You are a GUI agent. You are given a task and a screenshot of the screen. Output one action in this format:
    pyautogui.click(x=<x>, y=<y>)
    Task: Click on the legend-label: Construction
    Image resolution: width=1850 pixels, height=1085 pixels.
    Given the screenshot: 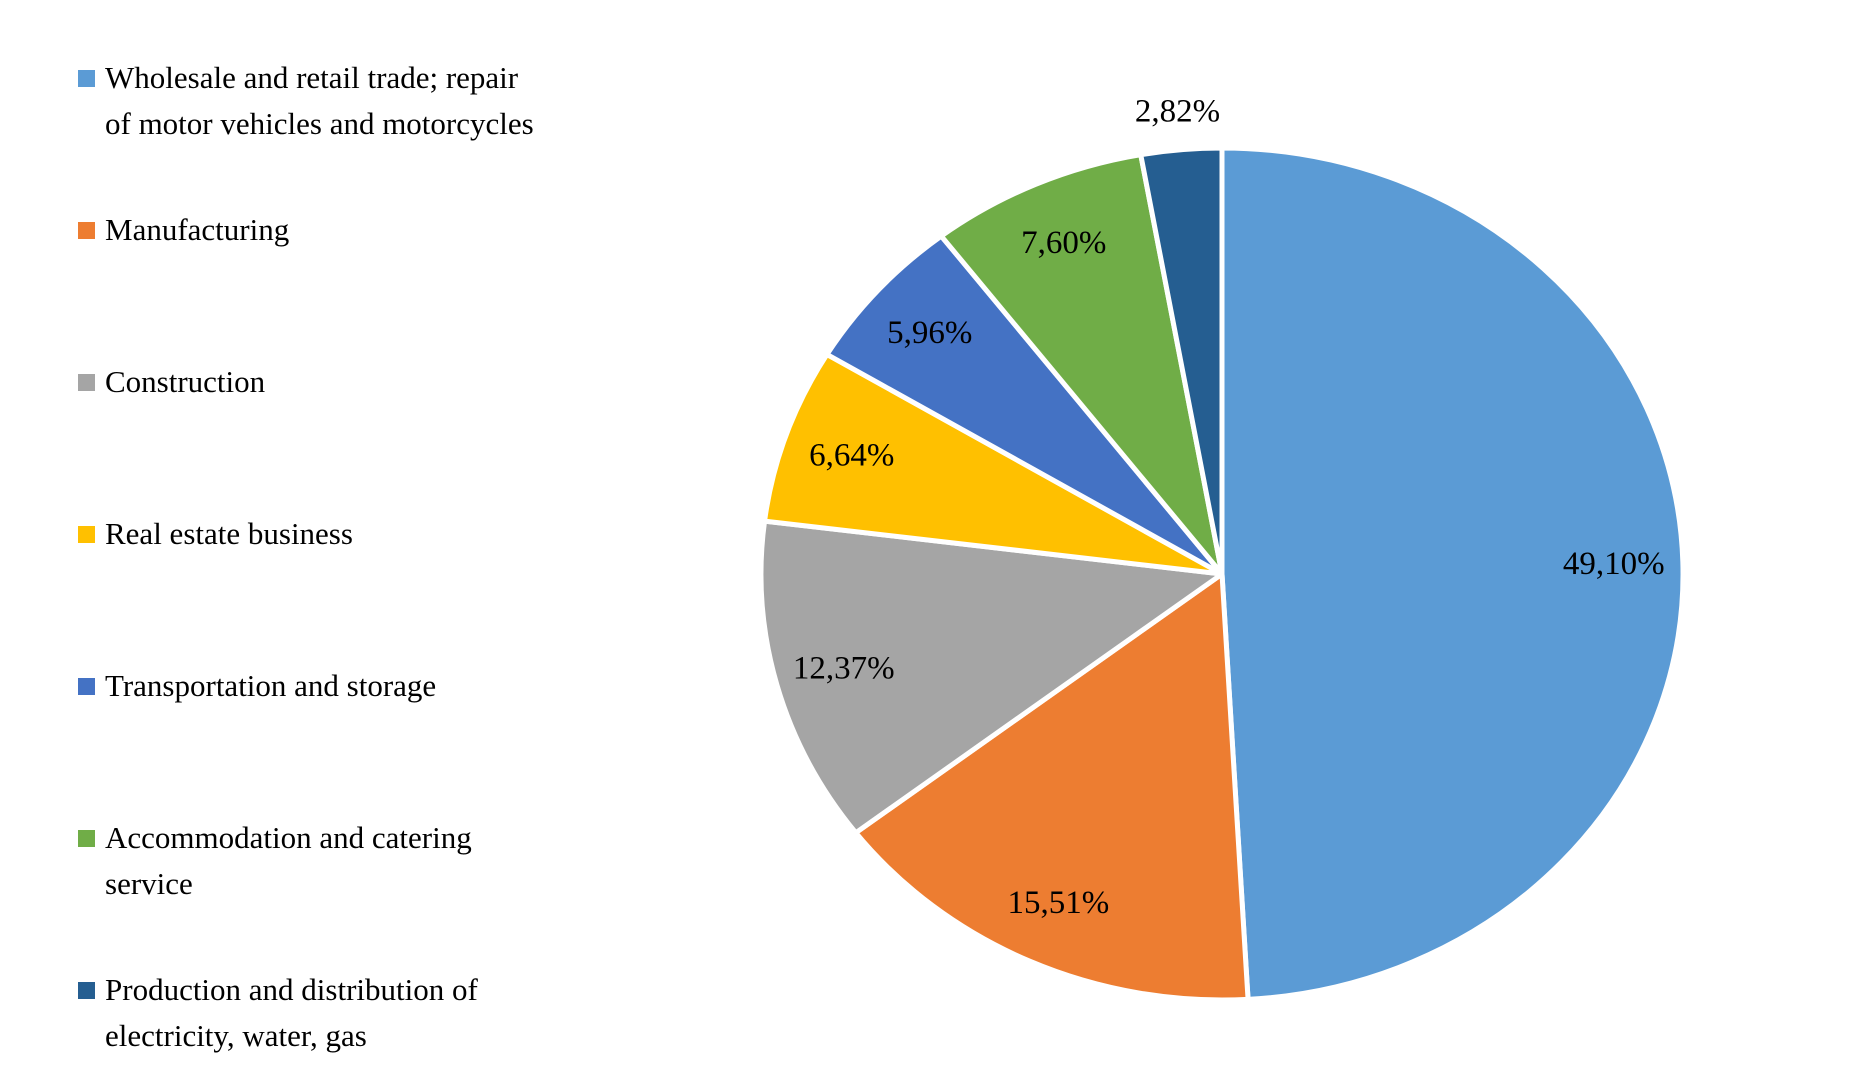 What is the action you would take?
    pyautogui.click(x=185, y=381)
    